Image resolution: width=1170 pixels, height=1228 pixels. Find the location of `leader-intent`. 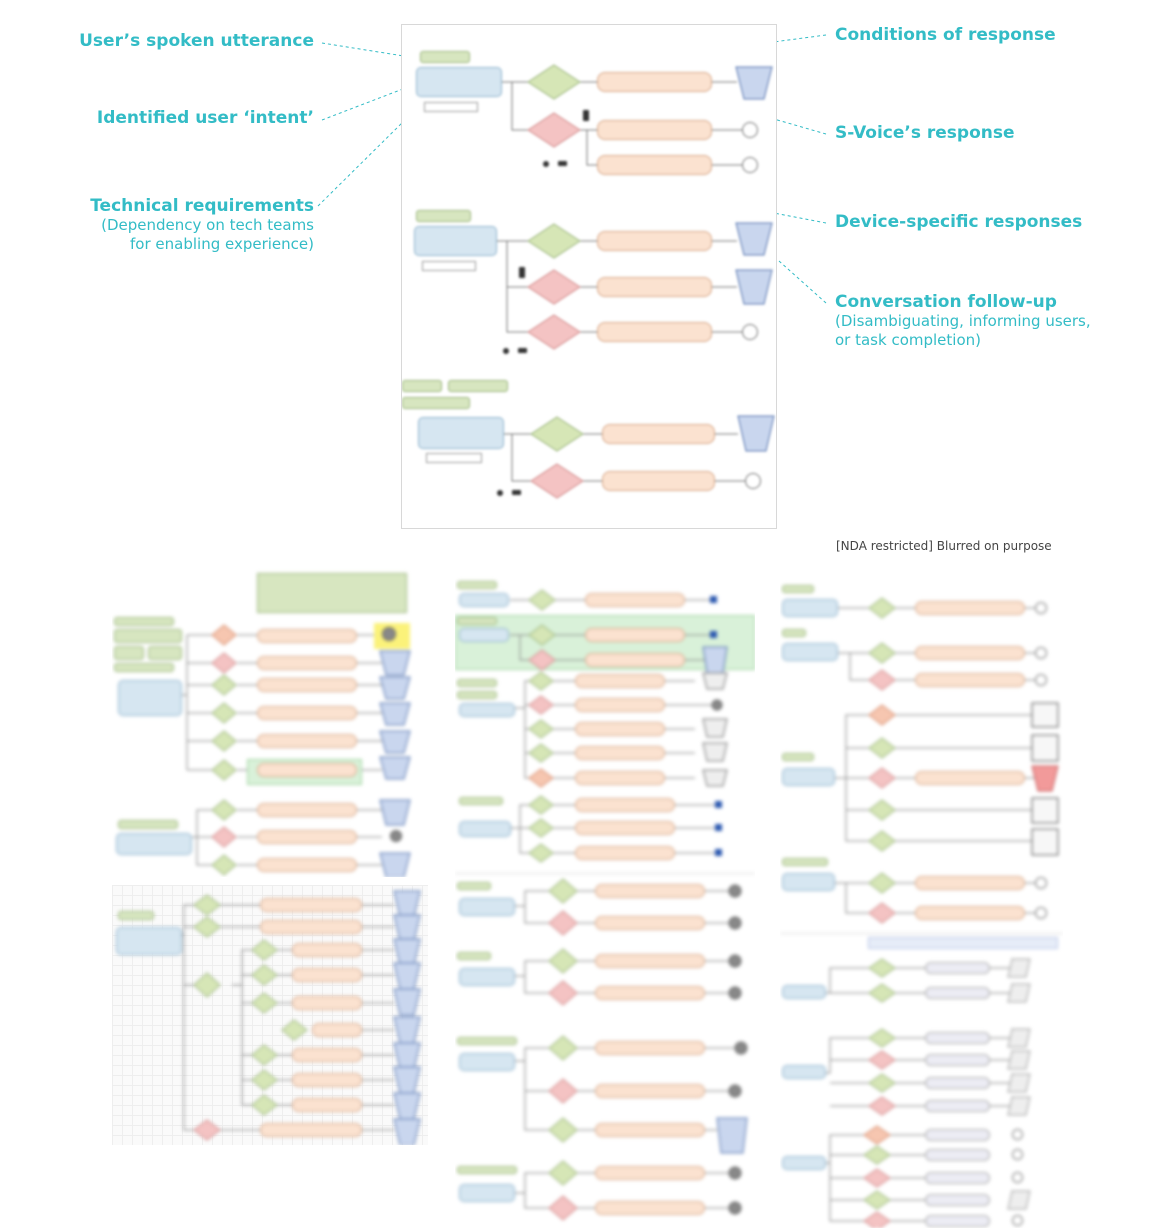

leader-intent is located at coordinates (365, 103).